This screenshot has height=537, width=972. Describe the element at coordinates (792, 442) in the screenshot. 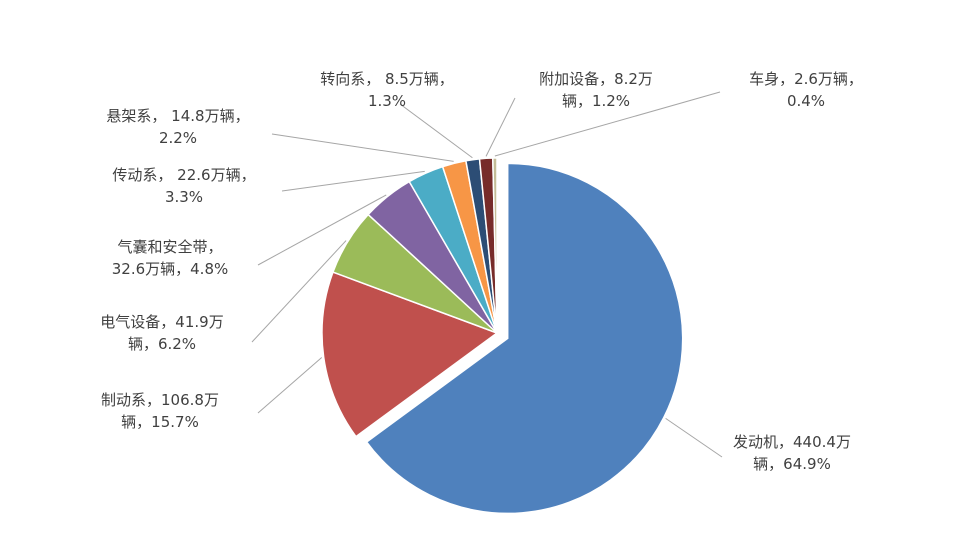

I see `data-label-line: 发动机，440.4万` at that location.